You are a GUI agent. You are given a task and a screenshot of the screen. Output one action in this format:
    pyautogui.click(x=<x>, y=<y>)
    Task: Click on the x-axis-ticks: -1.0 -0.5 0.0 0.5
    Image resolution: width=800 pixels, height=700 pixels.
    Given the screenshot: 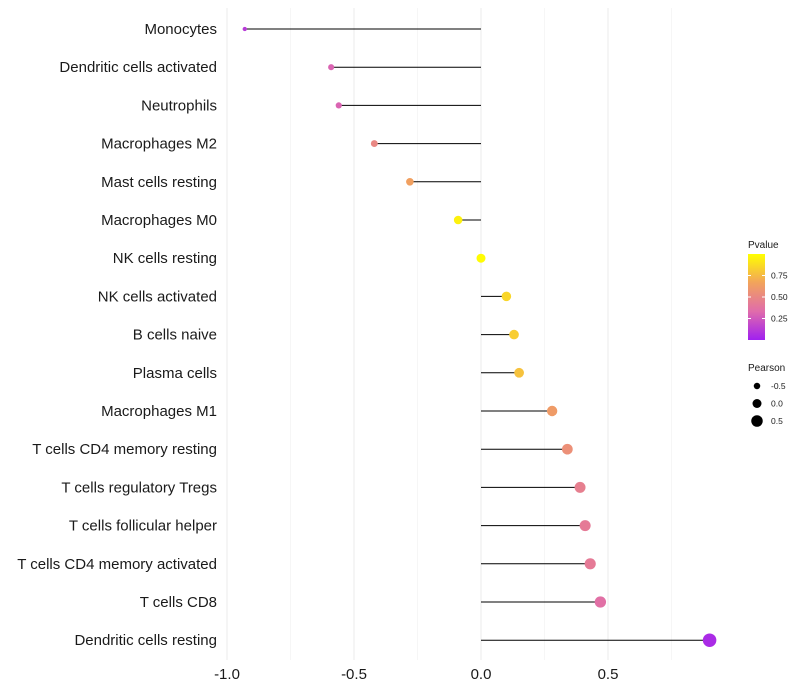 What is the action you would take?
    pyautogui.click(x=416, y=674)
    